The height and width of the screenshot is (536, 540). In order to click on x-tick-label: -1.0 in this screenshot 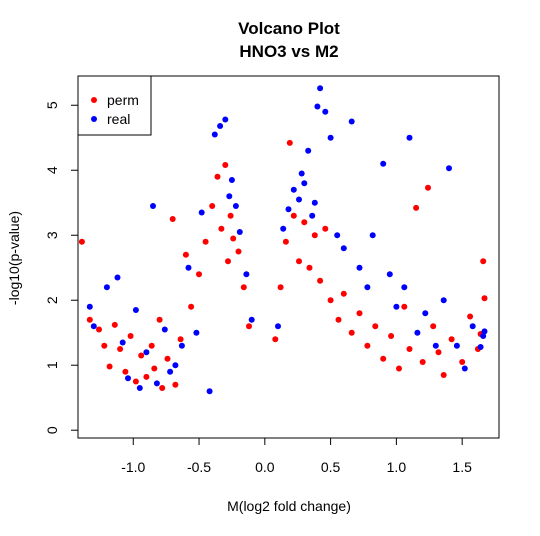, I will do `click(133, 467)`.